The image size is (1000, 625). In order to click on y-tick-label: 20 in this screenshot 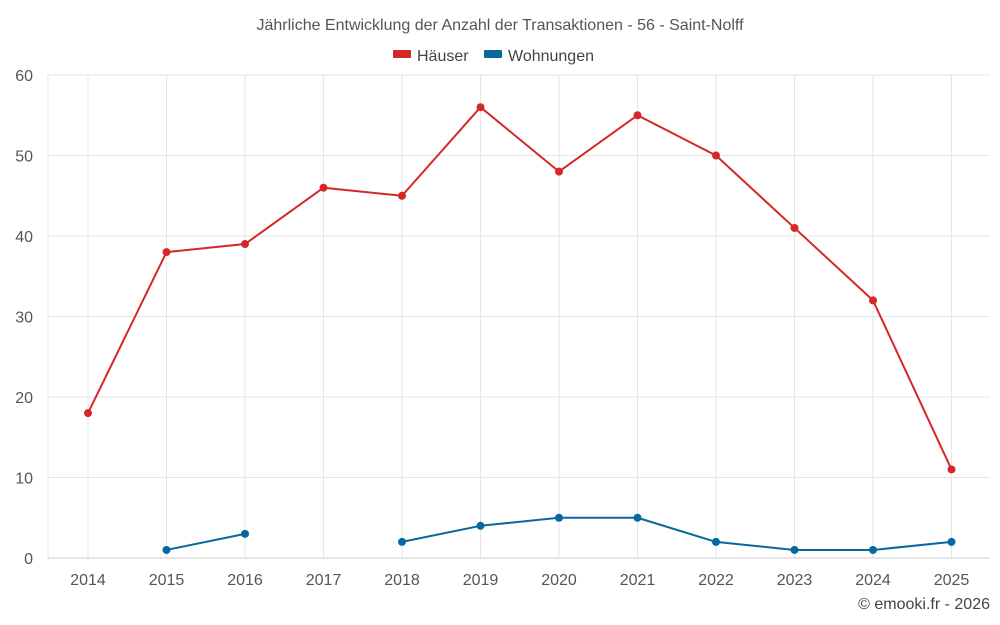, I will do `click(24, 398)`.